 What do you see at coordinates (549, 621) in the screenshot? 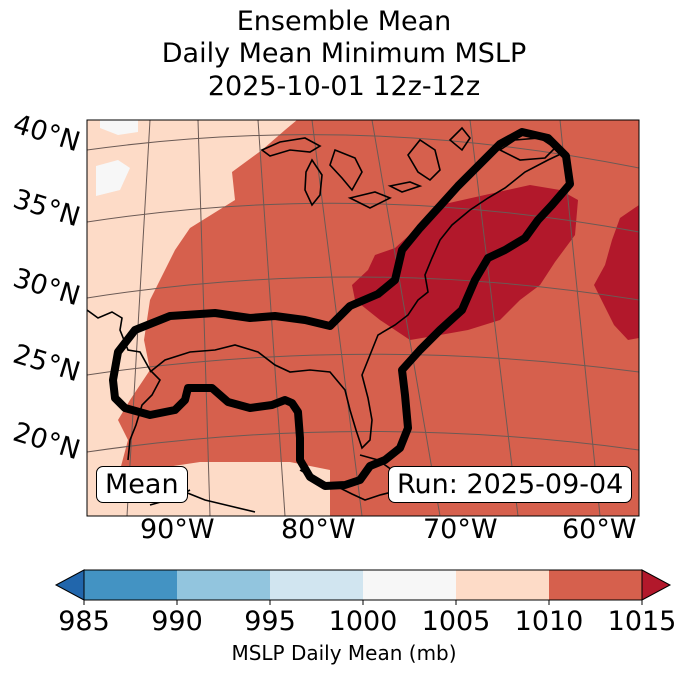
I see `colorbar-tick-1010: 1010` at bounding box center [549, 621].